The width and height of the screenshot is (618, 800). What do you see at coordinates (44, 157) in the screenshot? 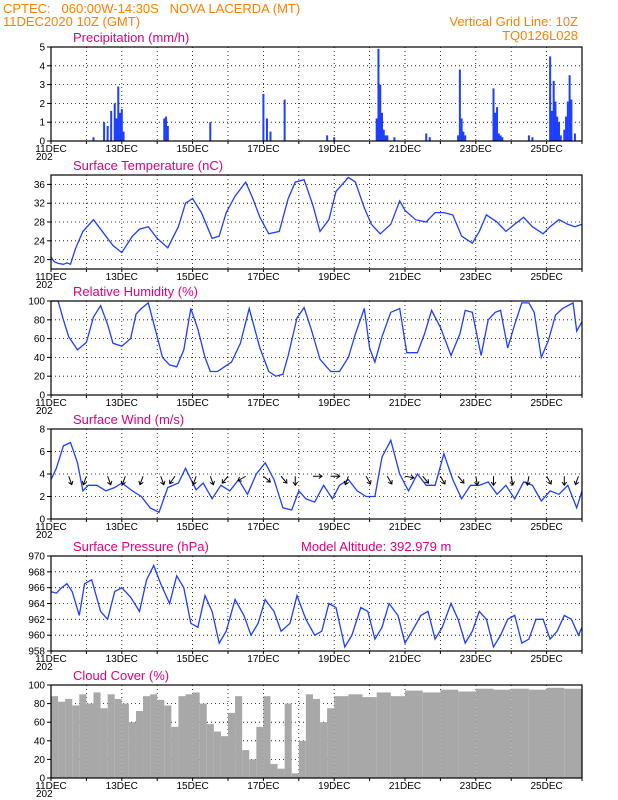
I see `x-year-label: 202` at bounding box center [44, 157].